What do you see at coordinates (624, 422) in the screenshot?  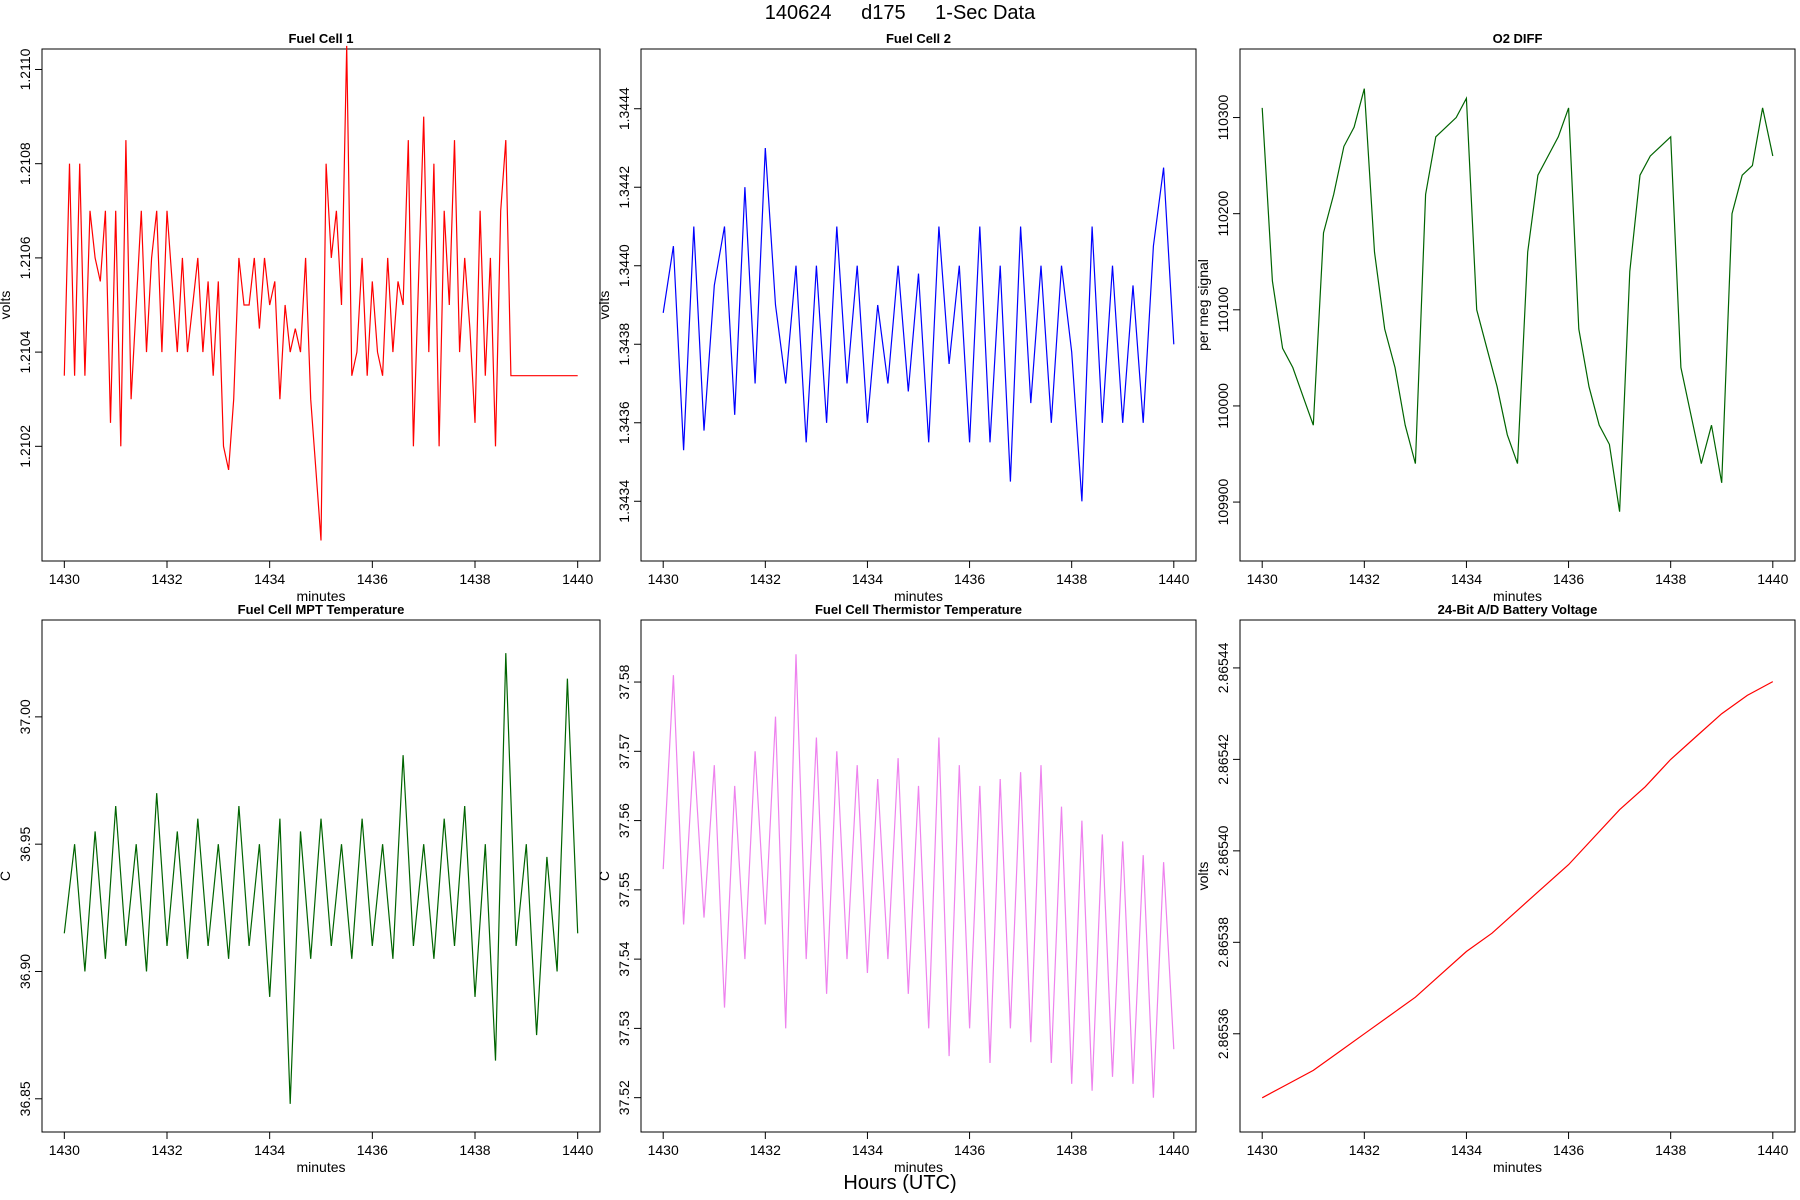 I see `y-tick-label: 1.3436` at bounding box center [624, 422].